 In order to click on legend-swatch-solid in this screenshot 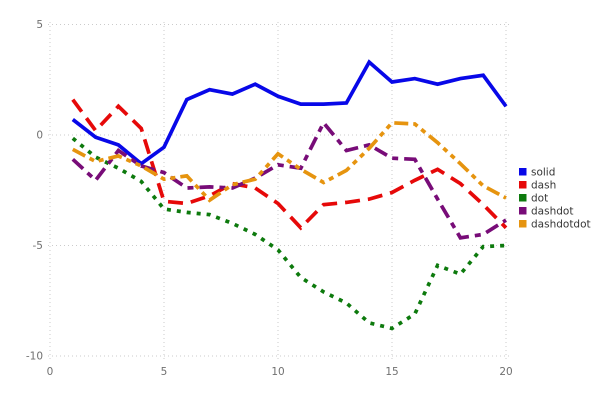, I will do `click(523, 172)`.